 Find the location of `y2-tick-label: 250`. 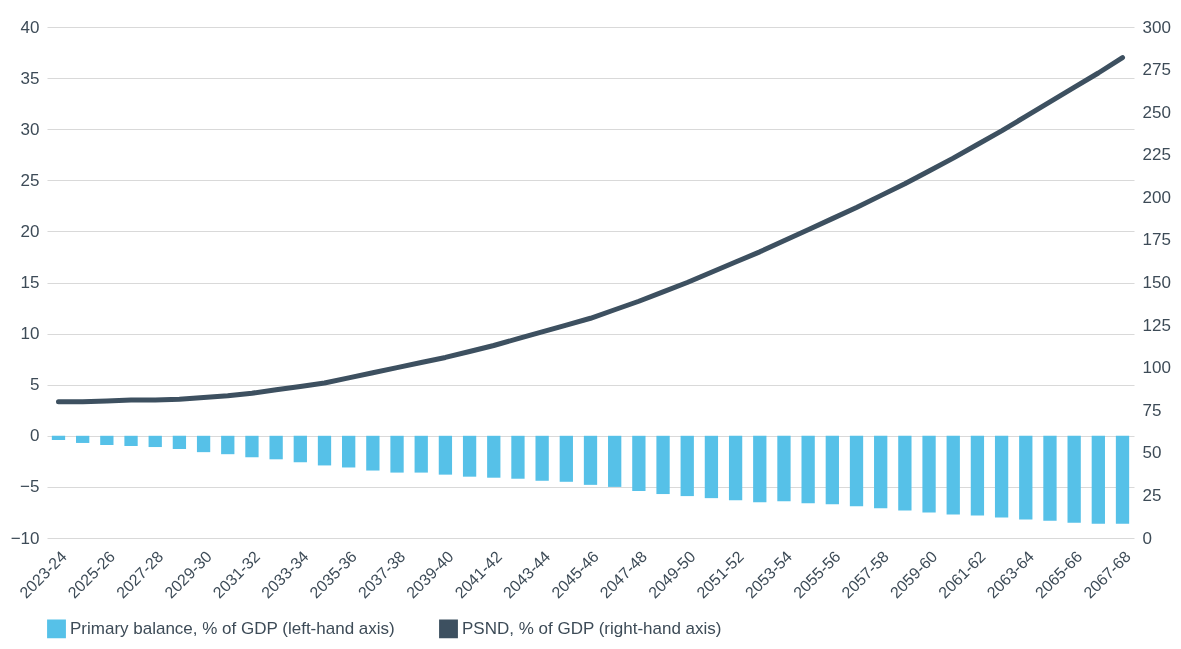

y2-tick-label: 250 is located at coordinates (1156, 112).